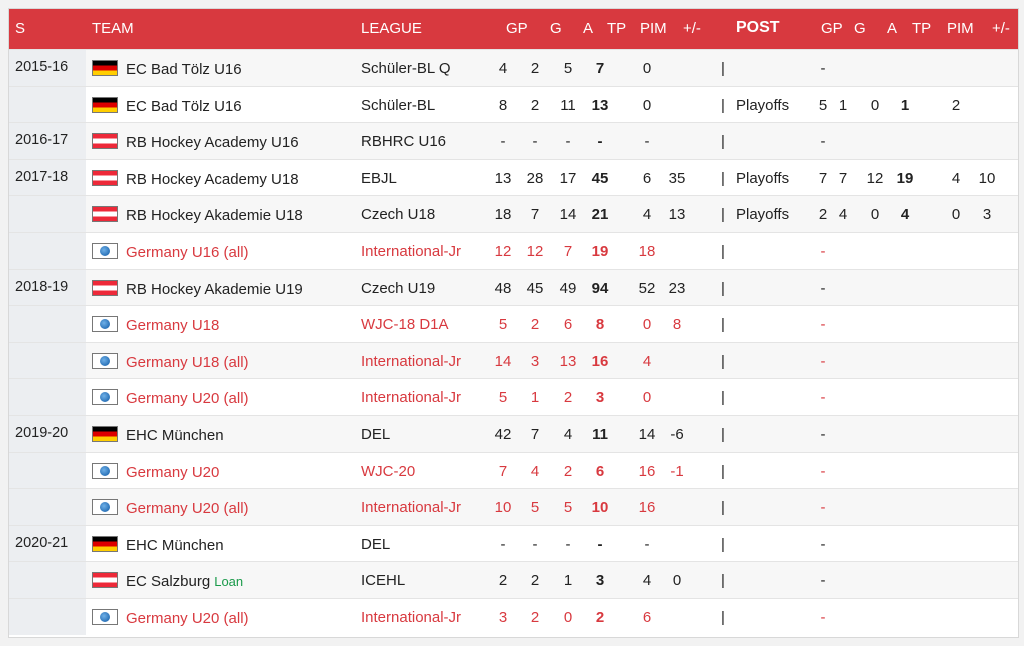  Describe the element at coordinates (398, 215) in the screenshot. I see `league-link: Czech U18` at that location.